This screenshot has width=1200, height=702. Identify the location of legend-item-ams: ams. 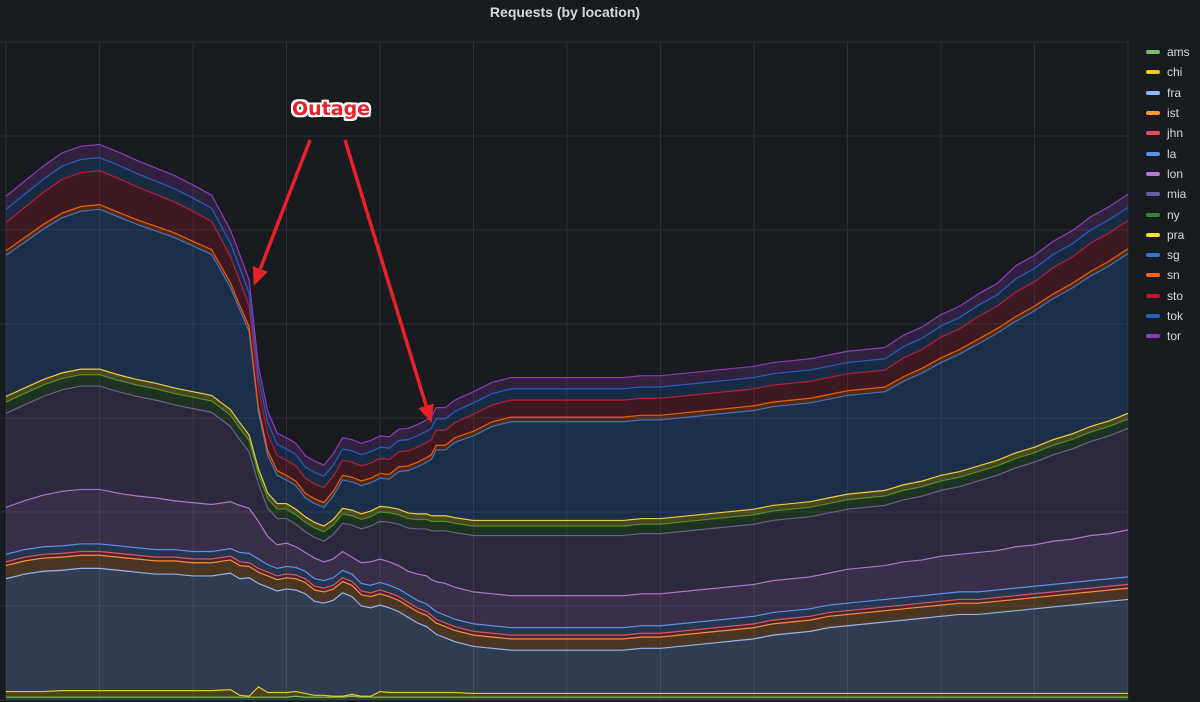
(1168, 52).